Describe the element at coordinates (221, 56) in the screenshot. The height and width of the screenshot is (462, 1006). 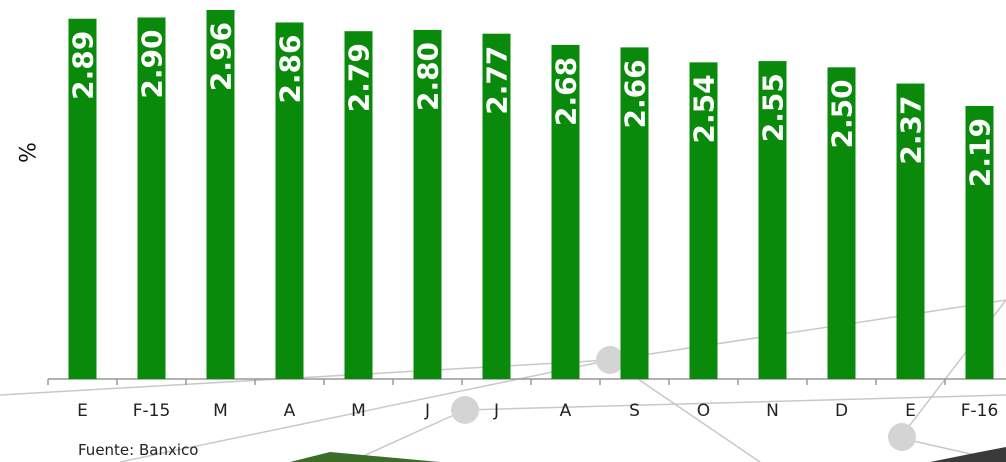
I see `bar-value-label: 2.96` at that location.